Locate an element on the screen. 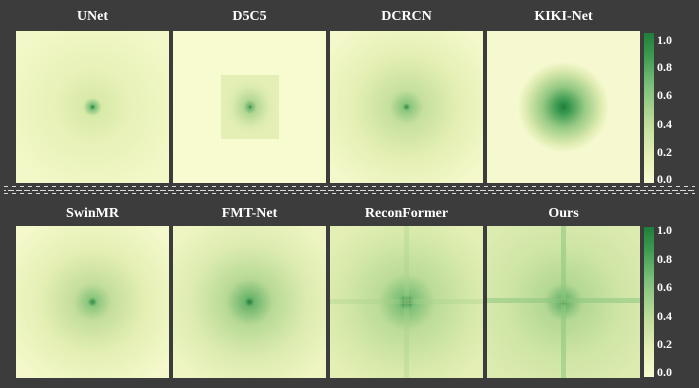  title-reconformer: ReconFormer is located at coordinates (406, 213).